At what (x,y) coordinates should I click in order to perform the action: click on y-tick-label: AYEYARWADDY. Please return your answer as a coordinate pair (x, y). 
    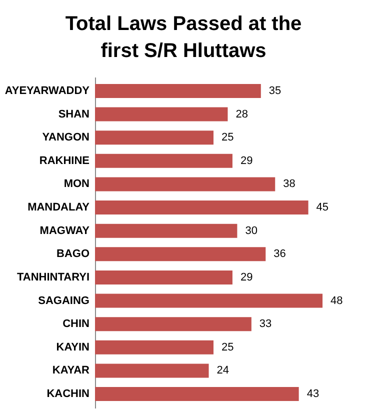
    Looking at the image, I should click on (47, 90).